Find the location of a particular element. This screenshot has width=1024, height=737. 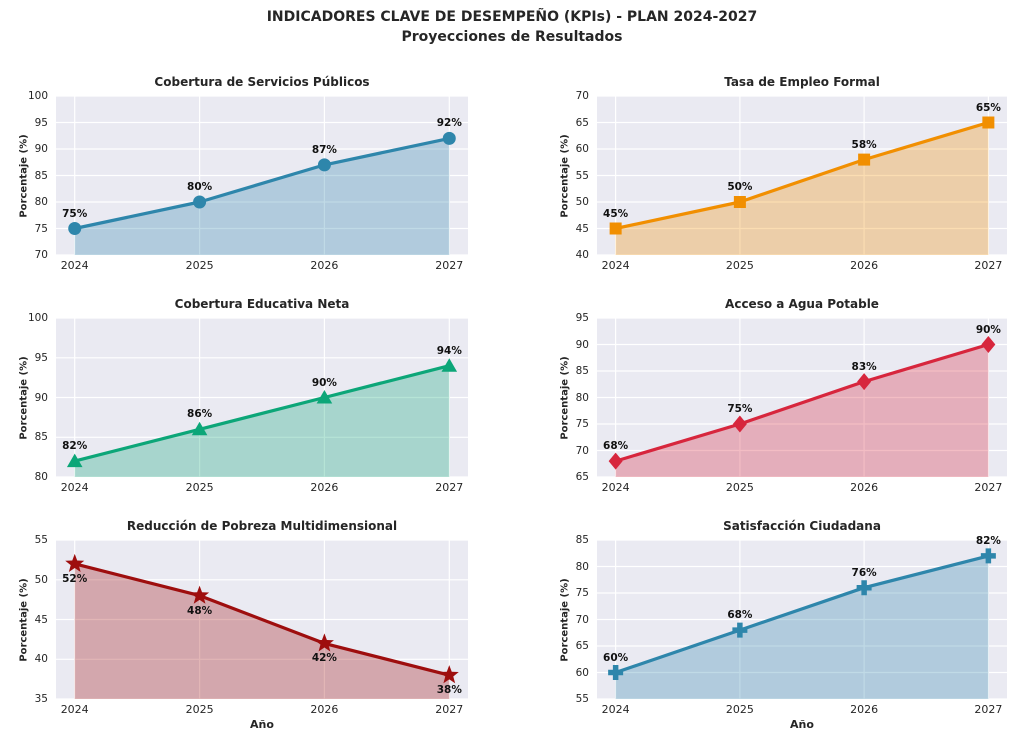

subplot-title: Tasa de Empleo Formal is located at coordinates (802, 82).